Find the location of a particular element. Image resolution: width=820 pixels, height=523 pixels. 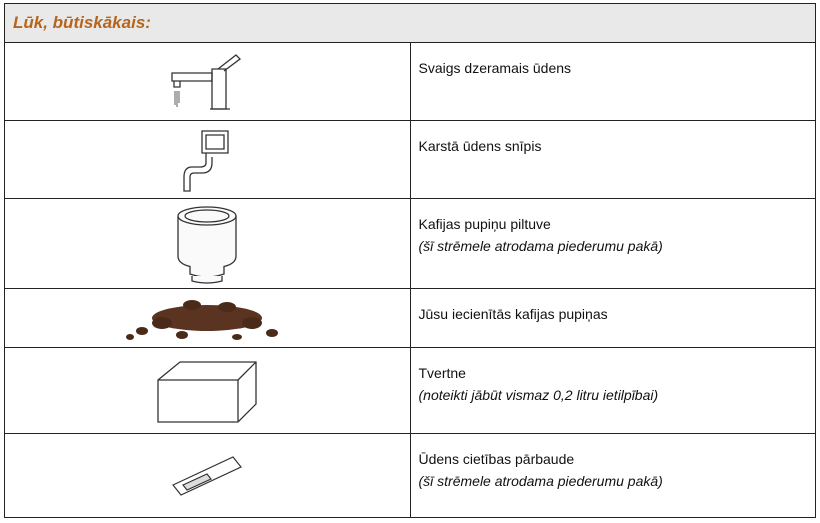

faucet-icon is located at coordinates (206, 81).